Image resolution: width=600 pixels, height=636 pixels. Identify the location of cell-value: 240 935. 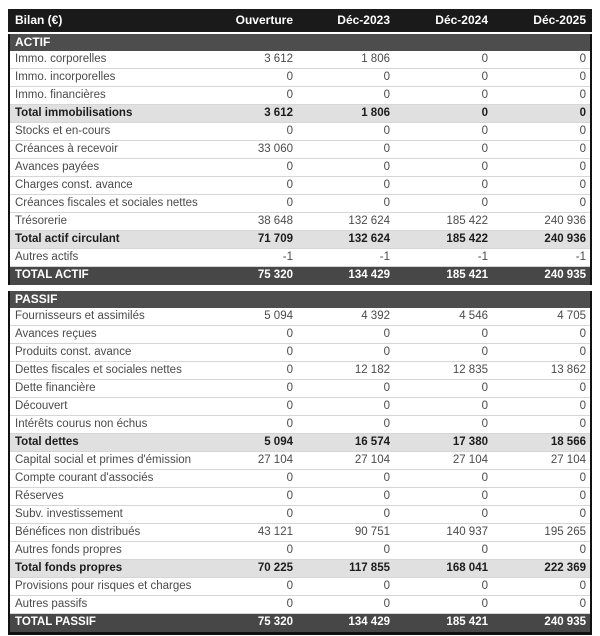
(565, 275).